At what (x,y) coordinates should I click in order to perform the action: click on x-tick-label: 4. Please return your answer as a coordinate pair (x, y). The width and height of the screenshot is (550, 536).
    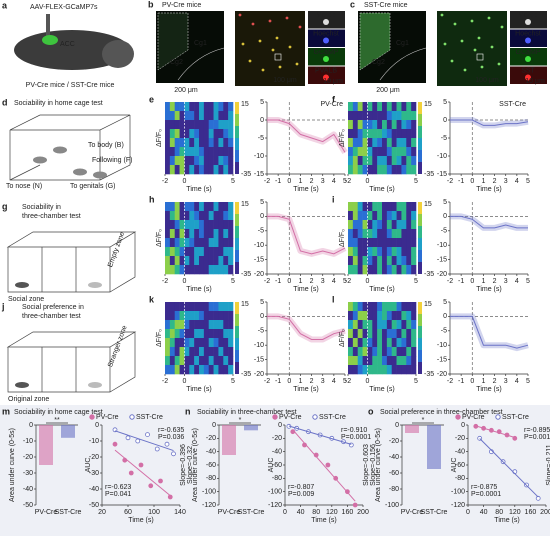
    Looking at the image, I should click on (517, 181).